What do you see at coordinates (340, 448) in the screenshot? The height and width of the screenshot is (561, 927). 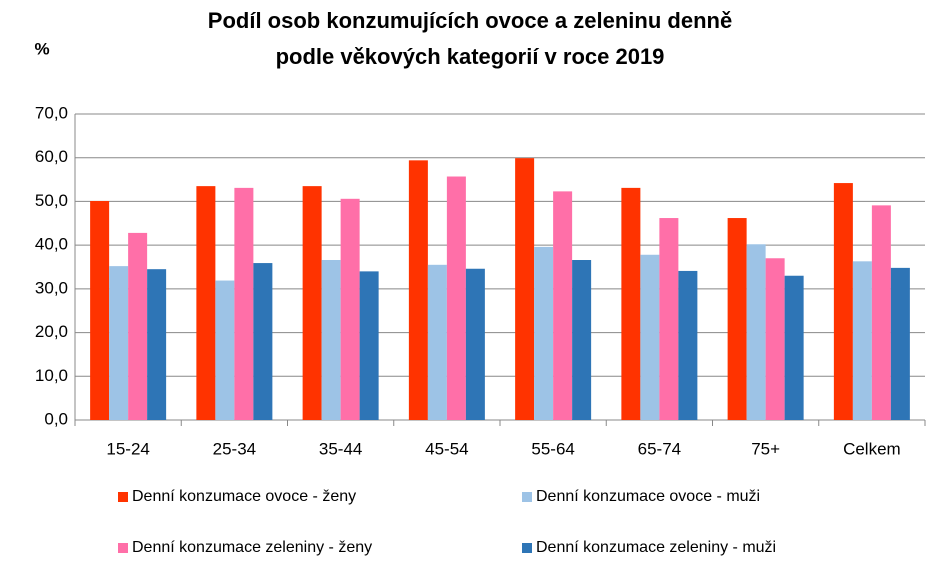 I see `x-tick-label: 35-44` at bounding box center [340, 448].